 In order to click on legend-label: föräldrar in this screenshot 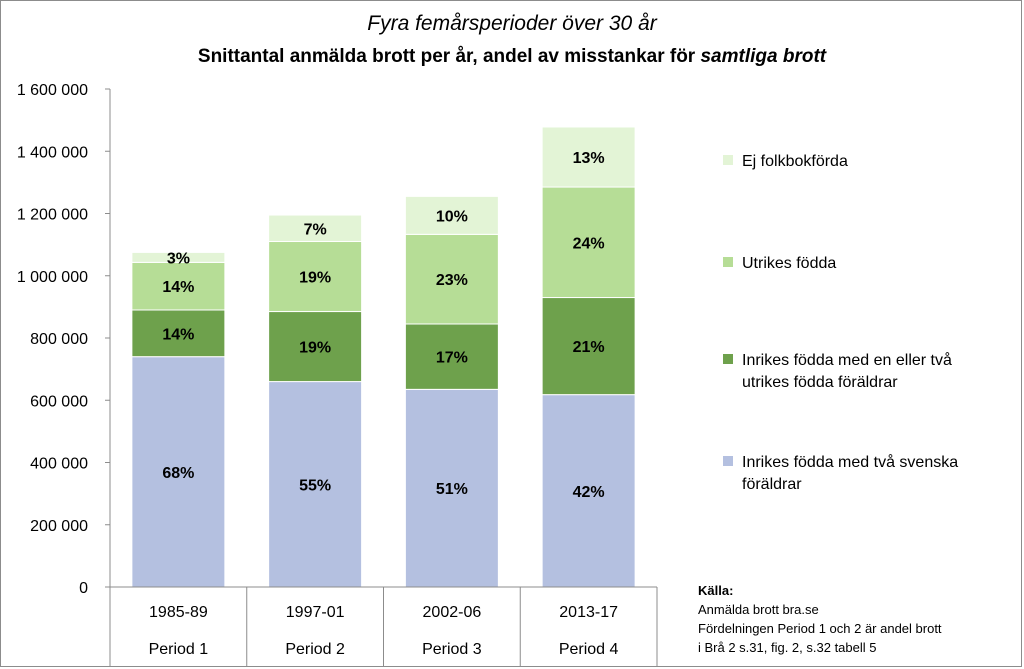, I will do `click(772, 484)`.